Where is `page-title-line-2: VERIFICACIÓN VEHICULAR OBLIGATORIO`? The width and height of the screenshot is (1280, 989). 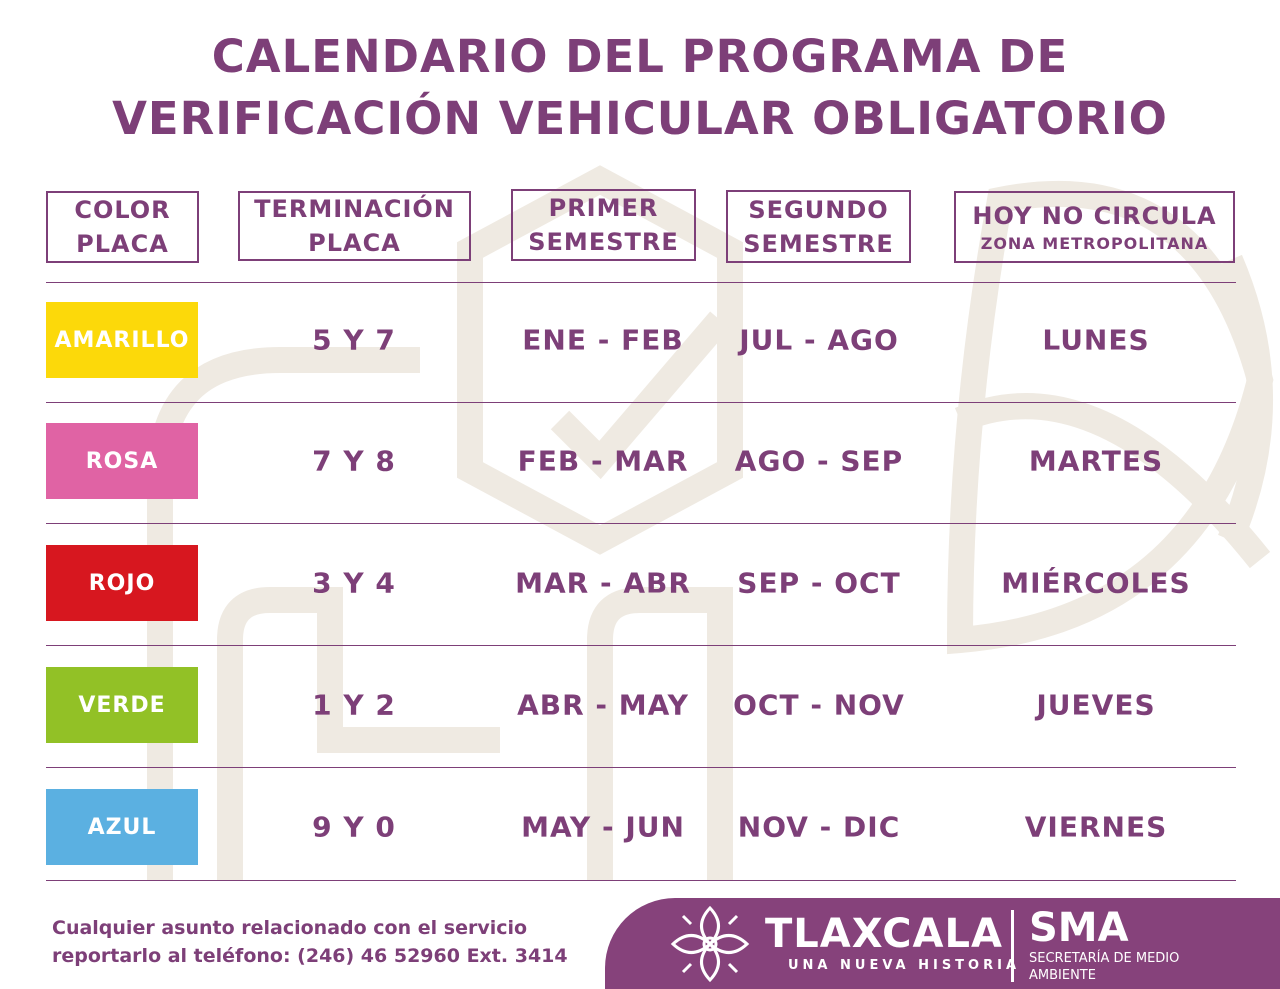 page-title-line-2: VERIFICACIÓN VEHICULAR OBLIGATORIO is located at coordinates (640, 118).